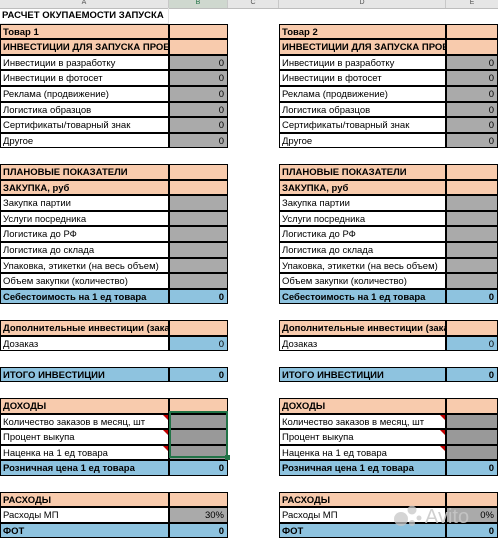  What do you see at coordinates (84, 374) in the screenshot?
I see `row-label: ИТОГО ИНВЕСТИЦИИ` at bounding box center [84, 374].